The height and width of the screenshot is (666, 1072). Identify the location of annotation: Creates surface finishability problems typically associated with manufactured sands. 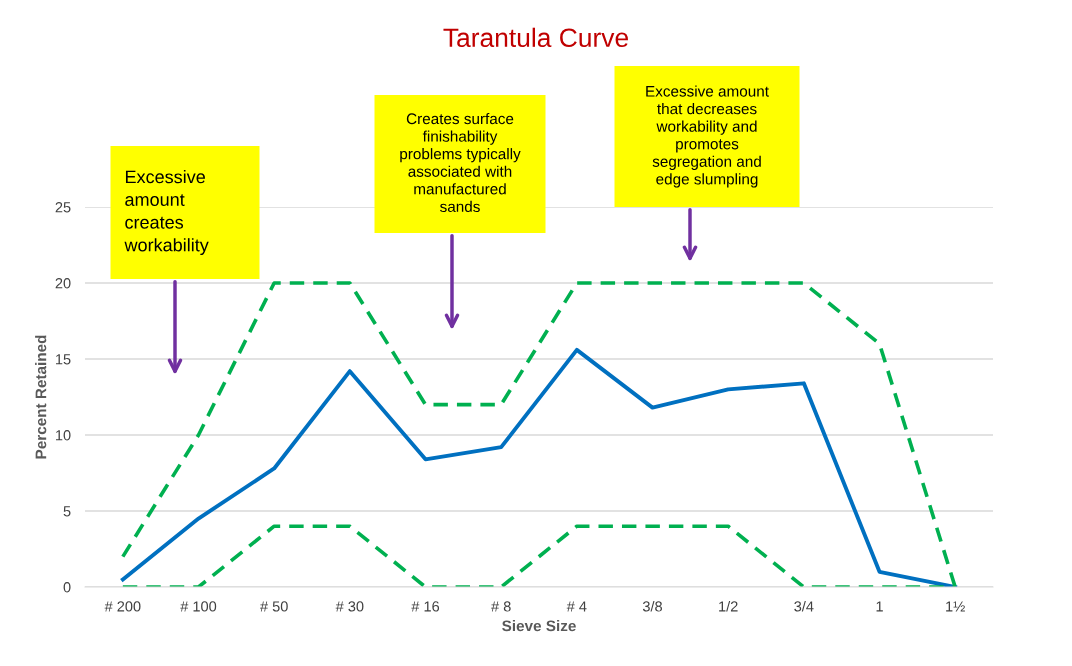
(460, 162).